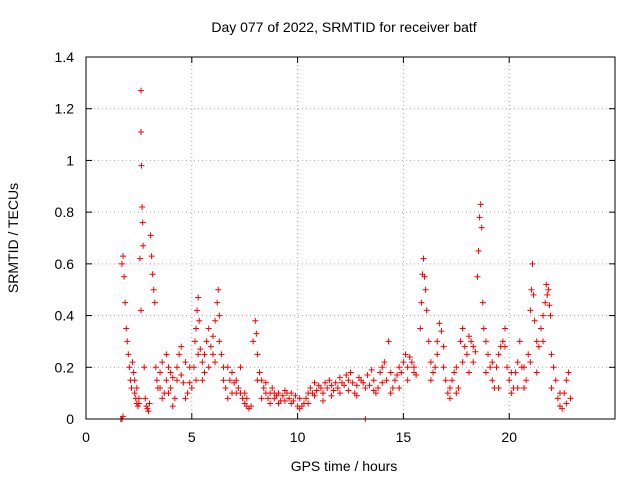 The width and height of the screenshot is (640, 480). What do you see at coordinates (65, 264) in the screenshot?
I see `y-tick-label: 0.6` at bounding box center [65, 264].